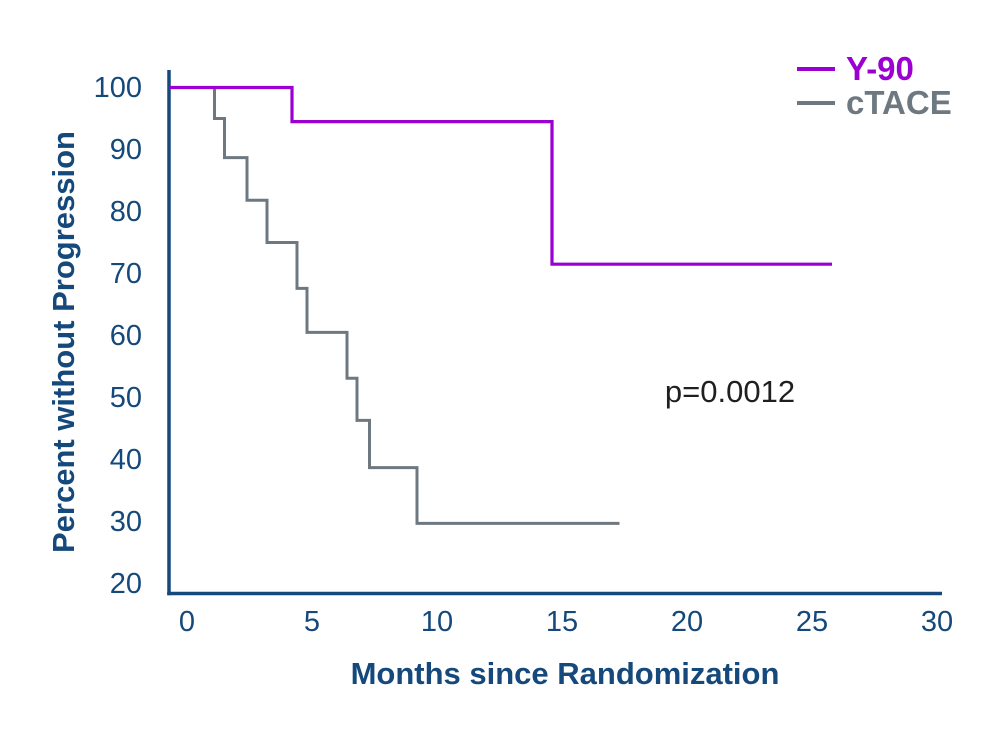  Describe the element at coordinates (899, 102) in the screenshot. I see `legend-label-ctace: cTACE` at that location.